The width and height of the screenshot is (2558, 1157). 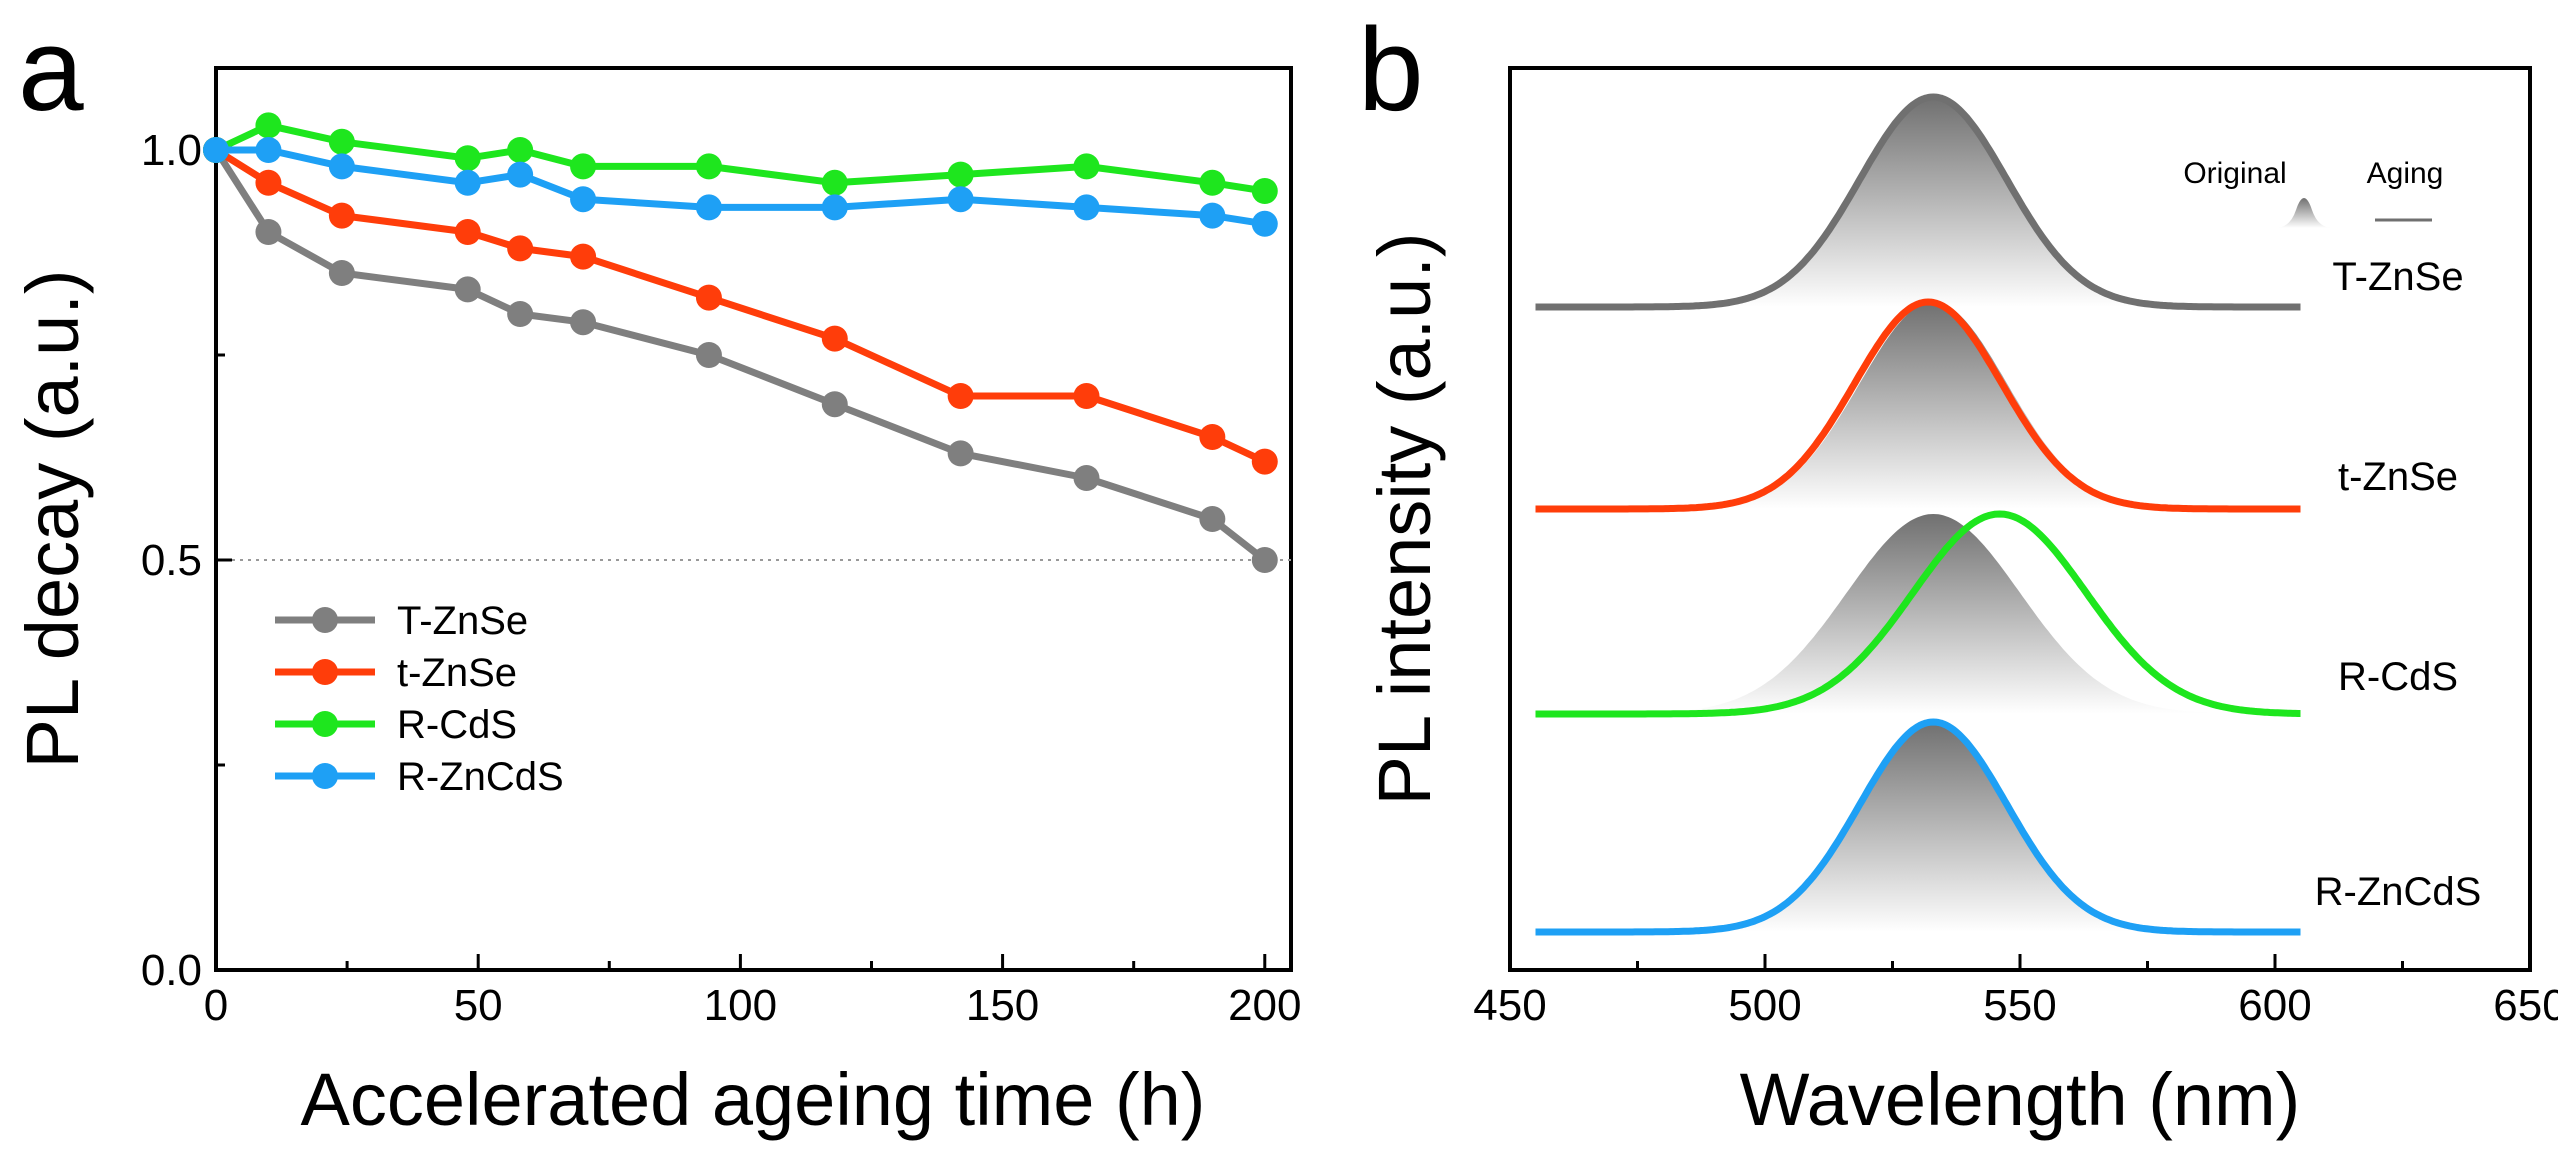 I want to click on original-spectrum-r-zncds, so click(x=1918, y=827).